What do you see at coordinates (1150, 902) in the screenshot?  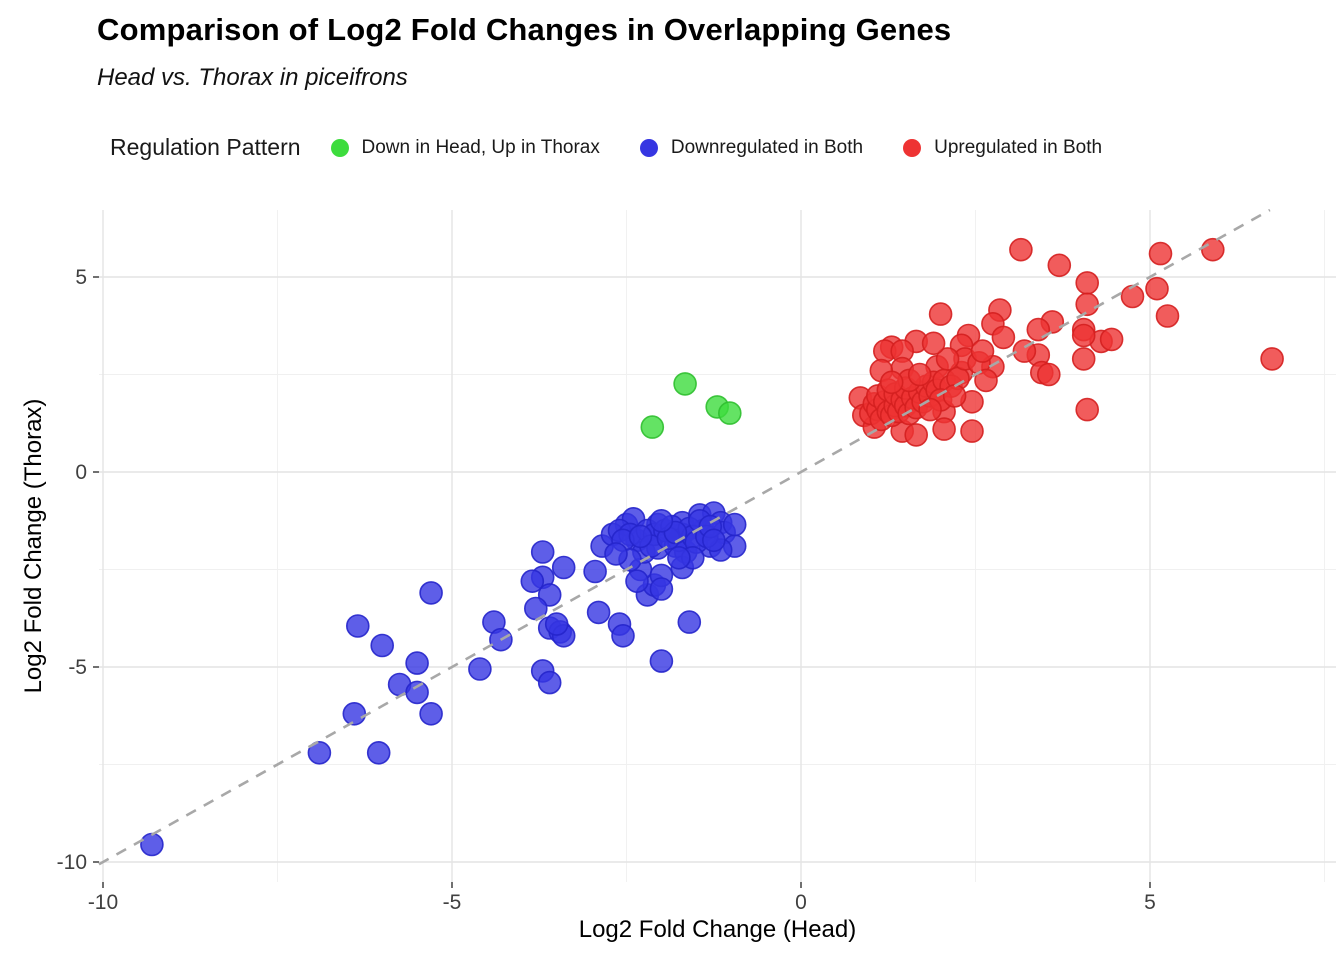 I see `x-tick-label: 5` at bounding box center [1150, 902].